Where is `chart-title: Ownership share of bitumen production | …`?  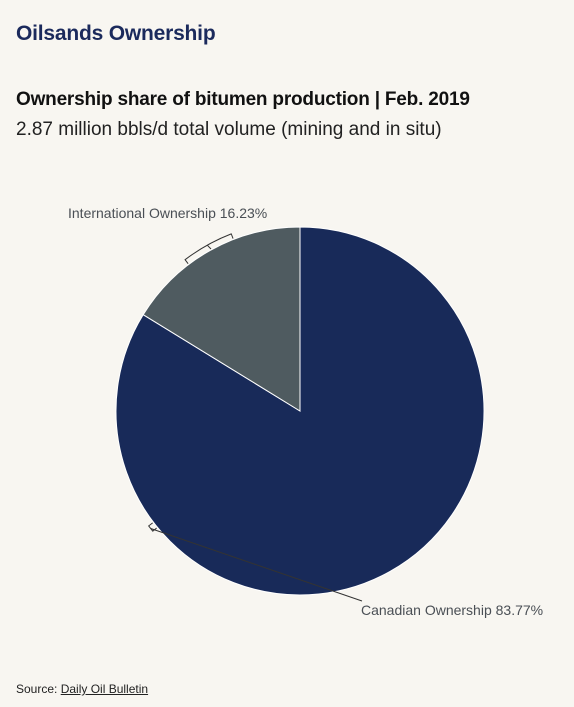 chart-title: Ownership share of bitumen production | … is located at coordinates (243, 99).